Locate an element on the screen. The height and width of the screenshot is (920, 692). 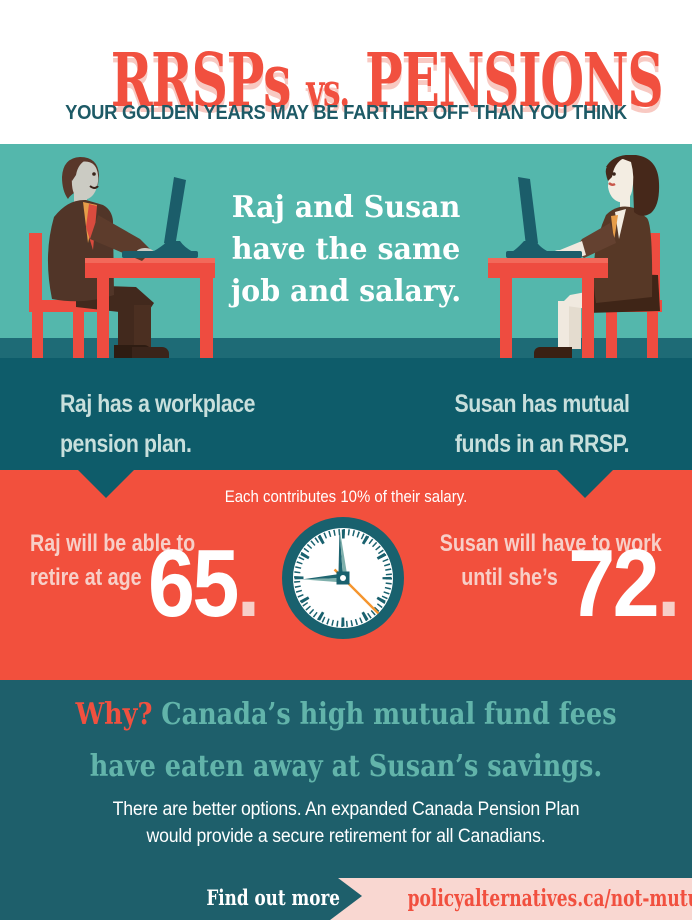
raj-desk-icon is located at coordinates (150, 308).